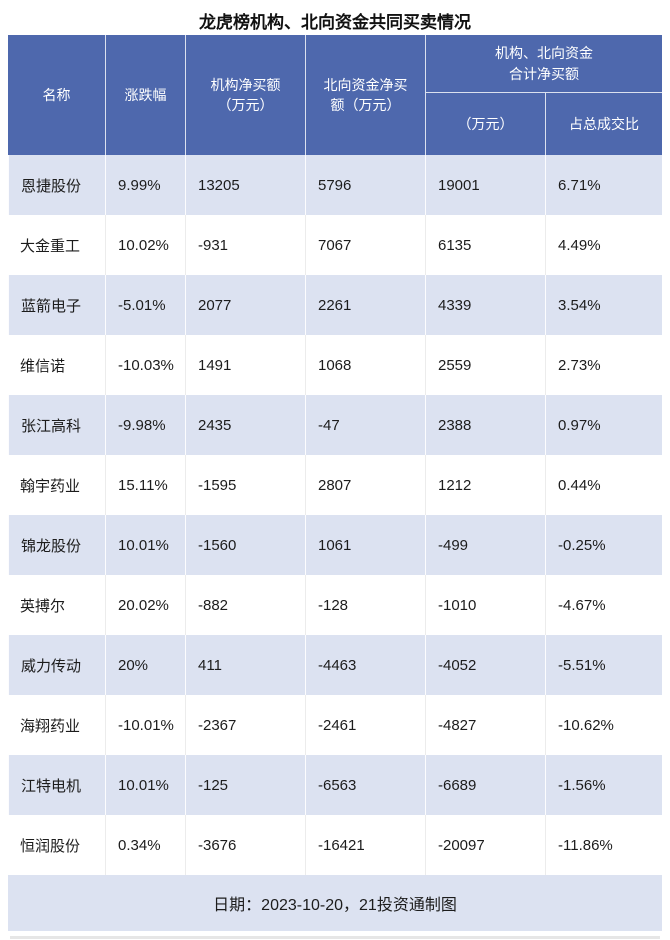  I want to click on value-cell: 6.71%, so click(603, 185).